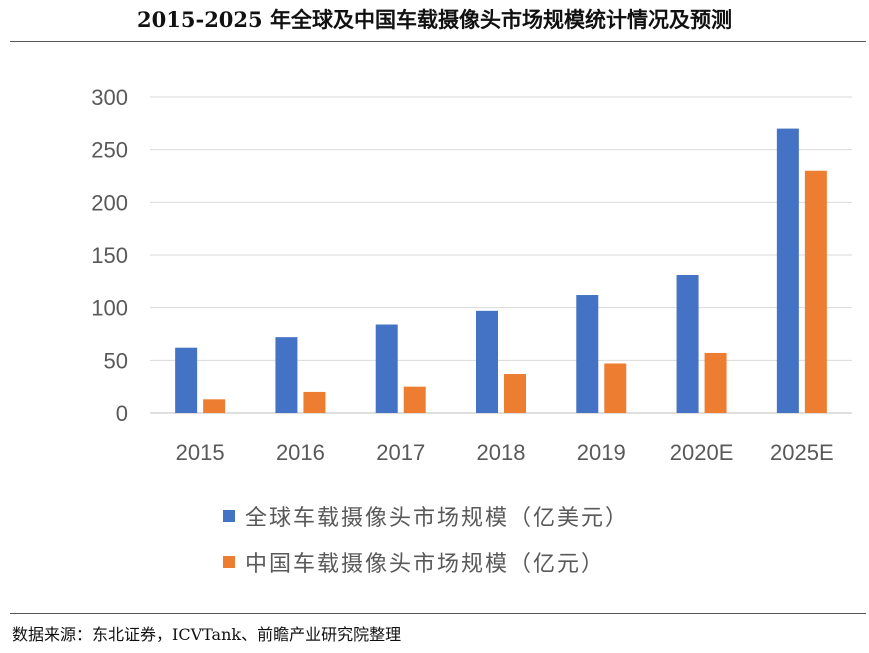 This screenshot has width=869, height=653. I want to click on legend-label-global: 全球车载摄像头市场规模（亿美元）, so click(437, 518).